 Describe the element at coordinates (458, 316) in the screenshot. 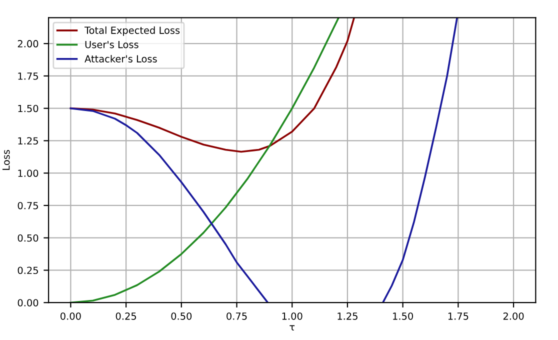

I see `x-tick-label: 1.75` at that location.